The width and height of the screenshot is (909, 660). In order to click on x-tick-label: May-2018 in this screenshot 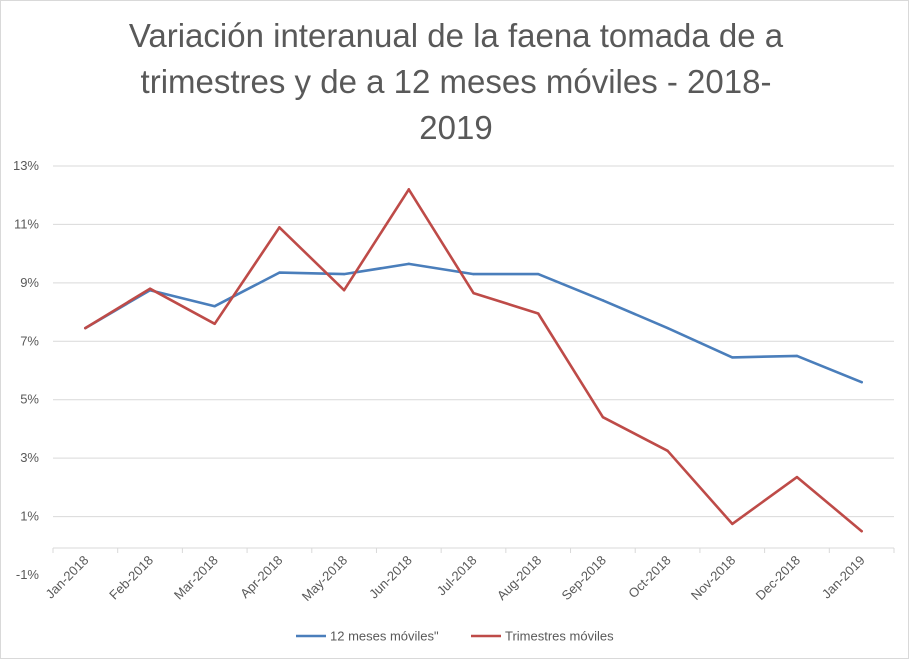, I will do `click(324, 578)`.